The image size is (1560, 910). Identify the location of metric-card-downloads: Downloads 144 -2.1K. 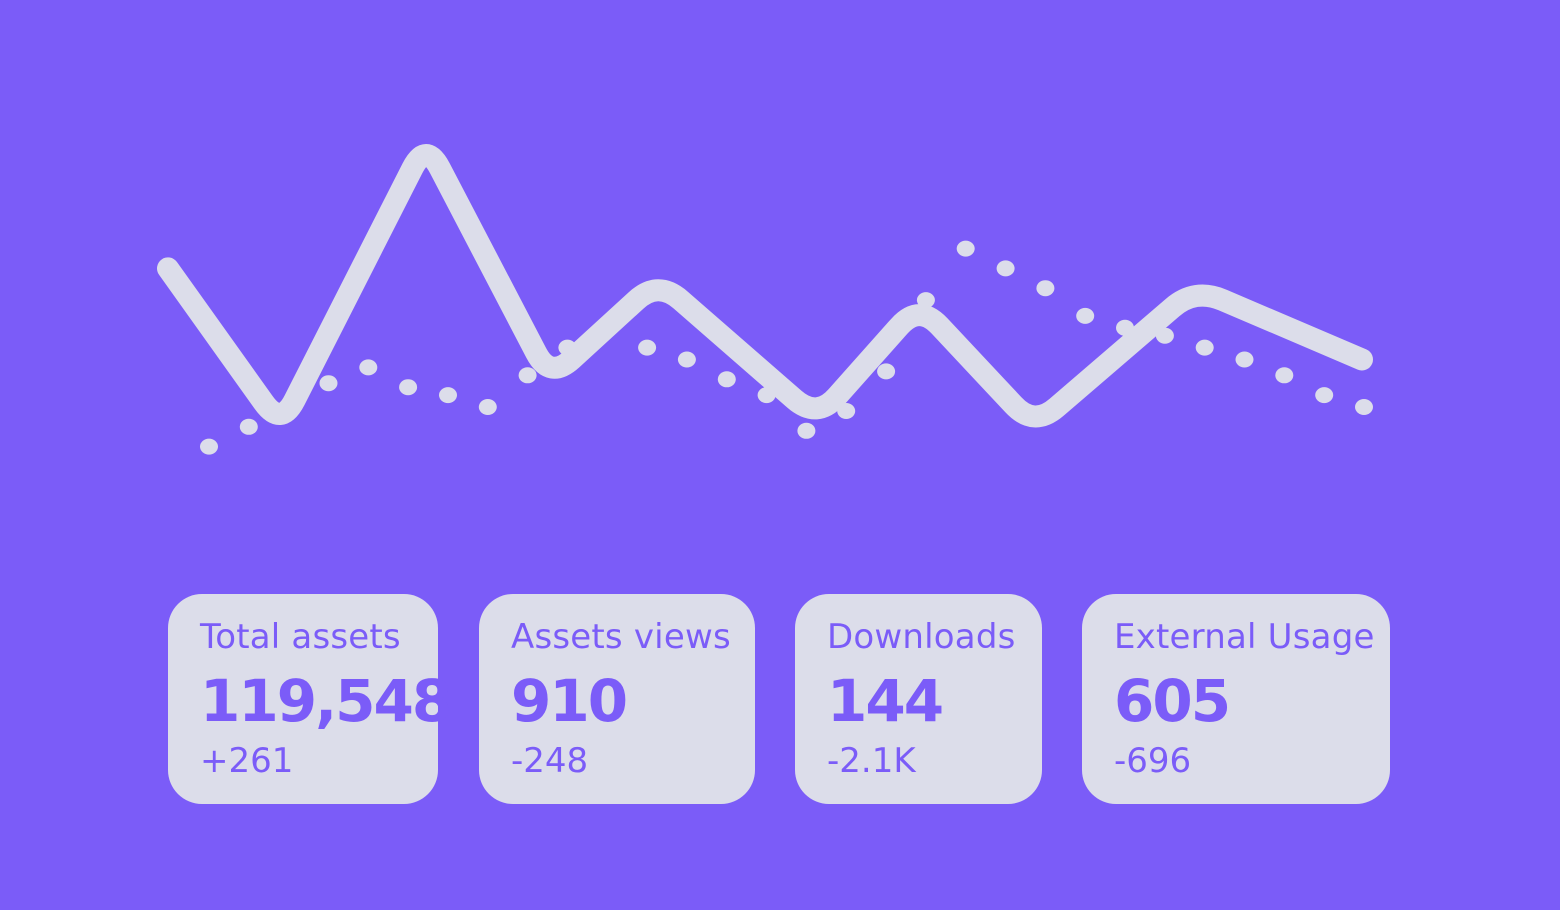
(918, 699).